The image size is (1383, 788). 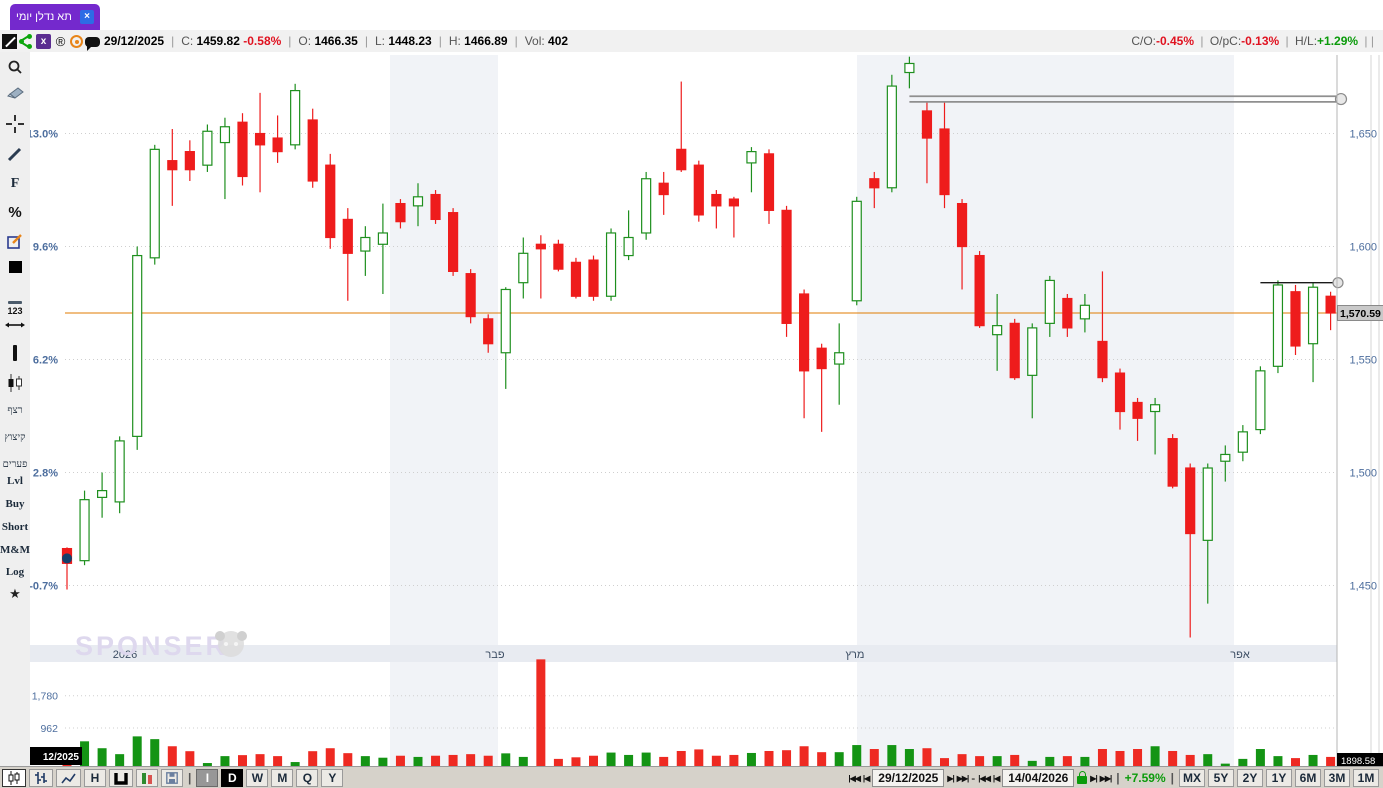 What do you see at coordinates (15, 550) in the screenshot?
I see `sidebar-item-mm: M&M` at bounding box center [15, 550].